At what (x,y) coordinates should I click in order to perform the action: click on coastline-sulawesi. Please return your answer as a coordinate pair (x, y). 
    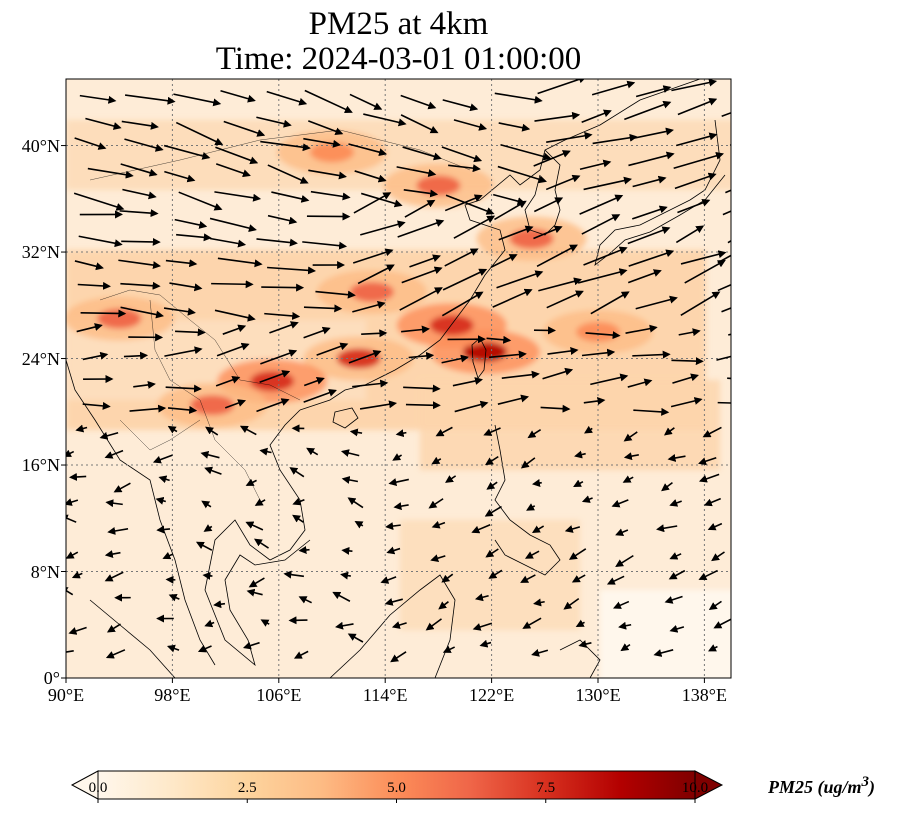
    Looking at the image, I should click on (580, 658).